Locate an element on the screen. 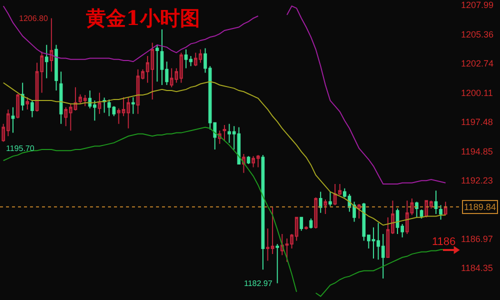 Image resolution: width=500 pixels, height=300 pixels. y-tick-label: 1207.99 is located at coordinates (477, 5).